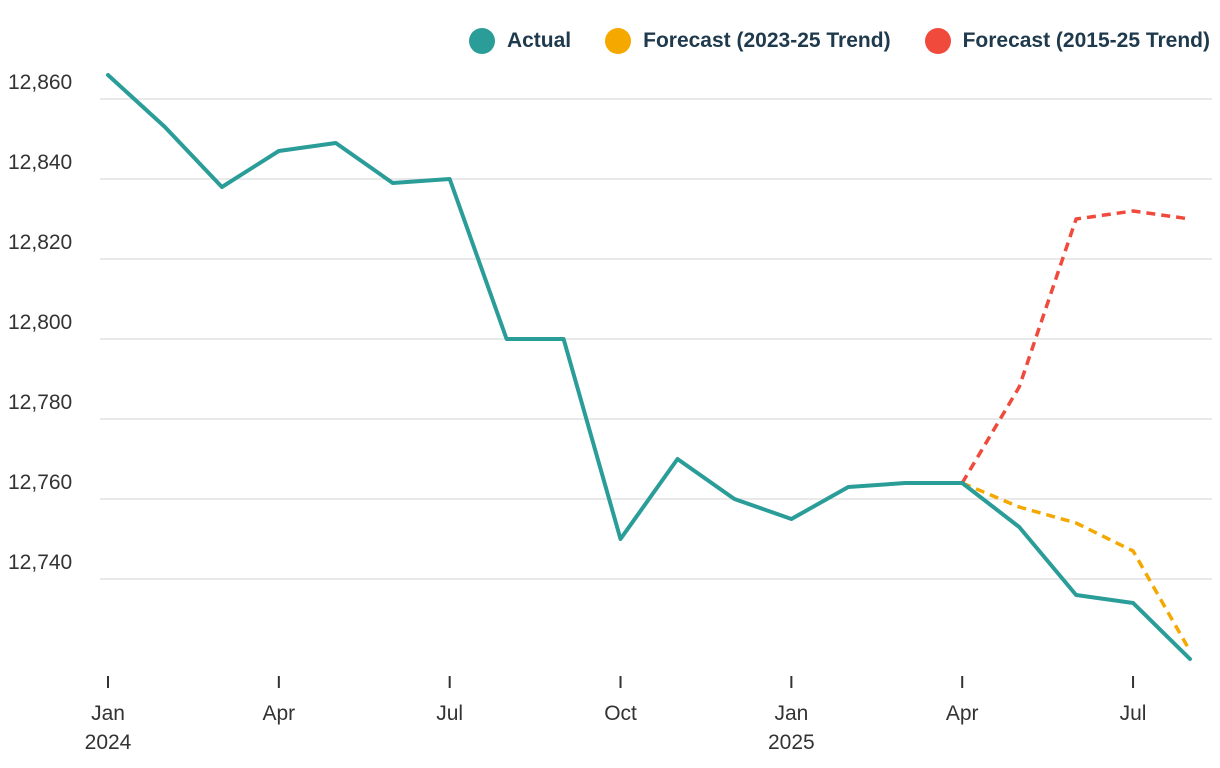  I want to click on legend-item-actual: Actual, so click(520, 41).